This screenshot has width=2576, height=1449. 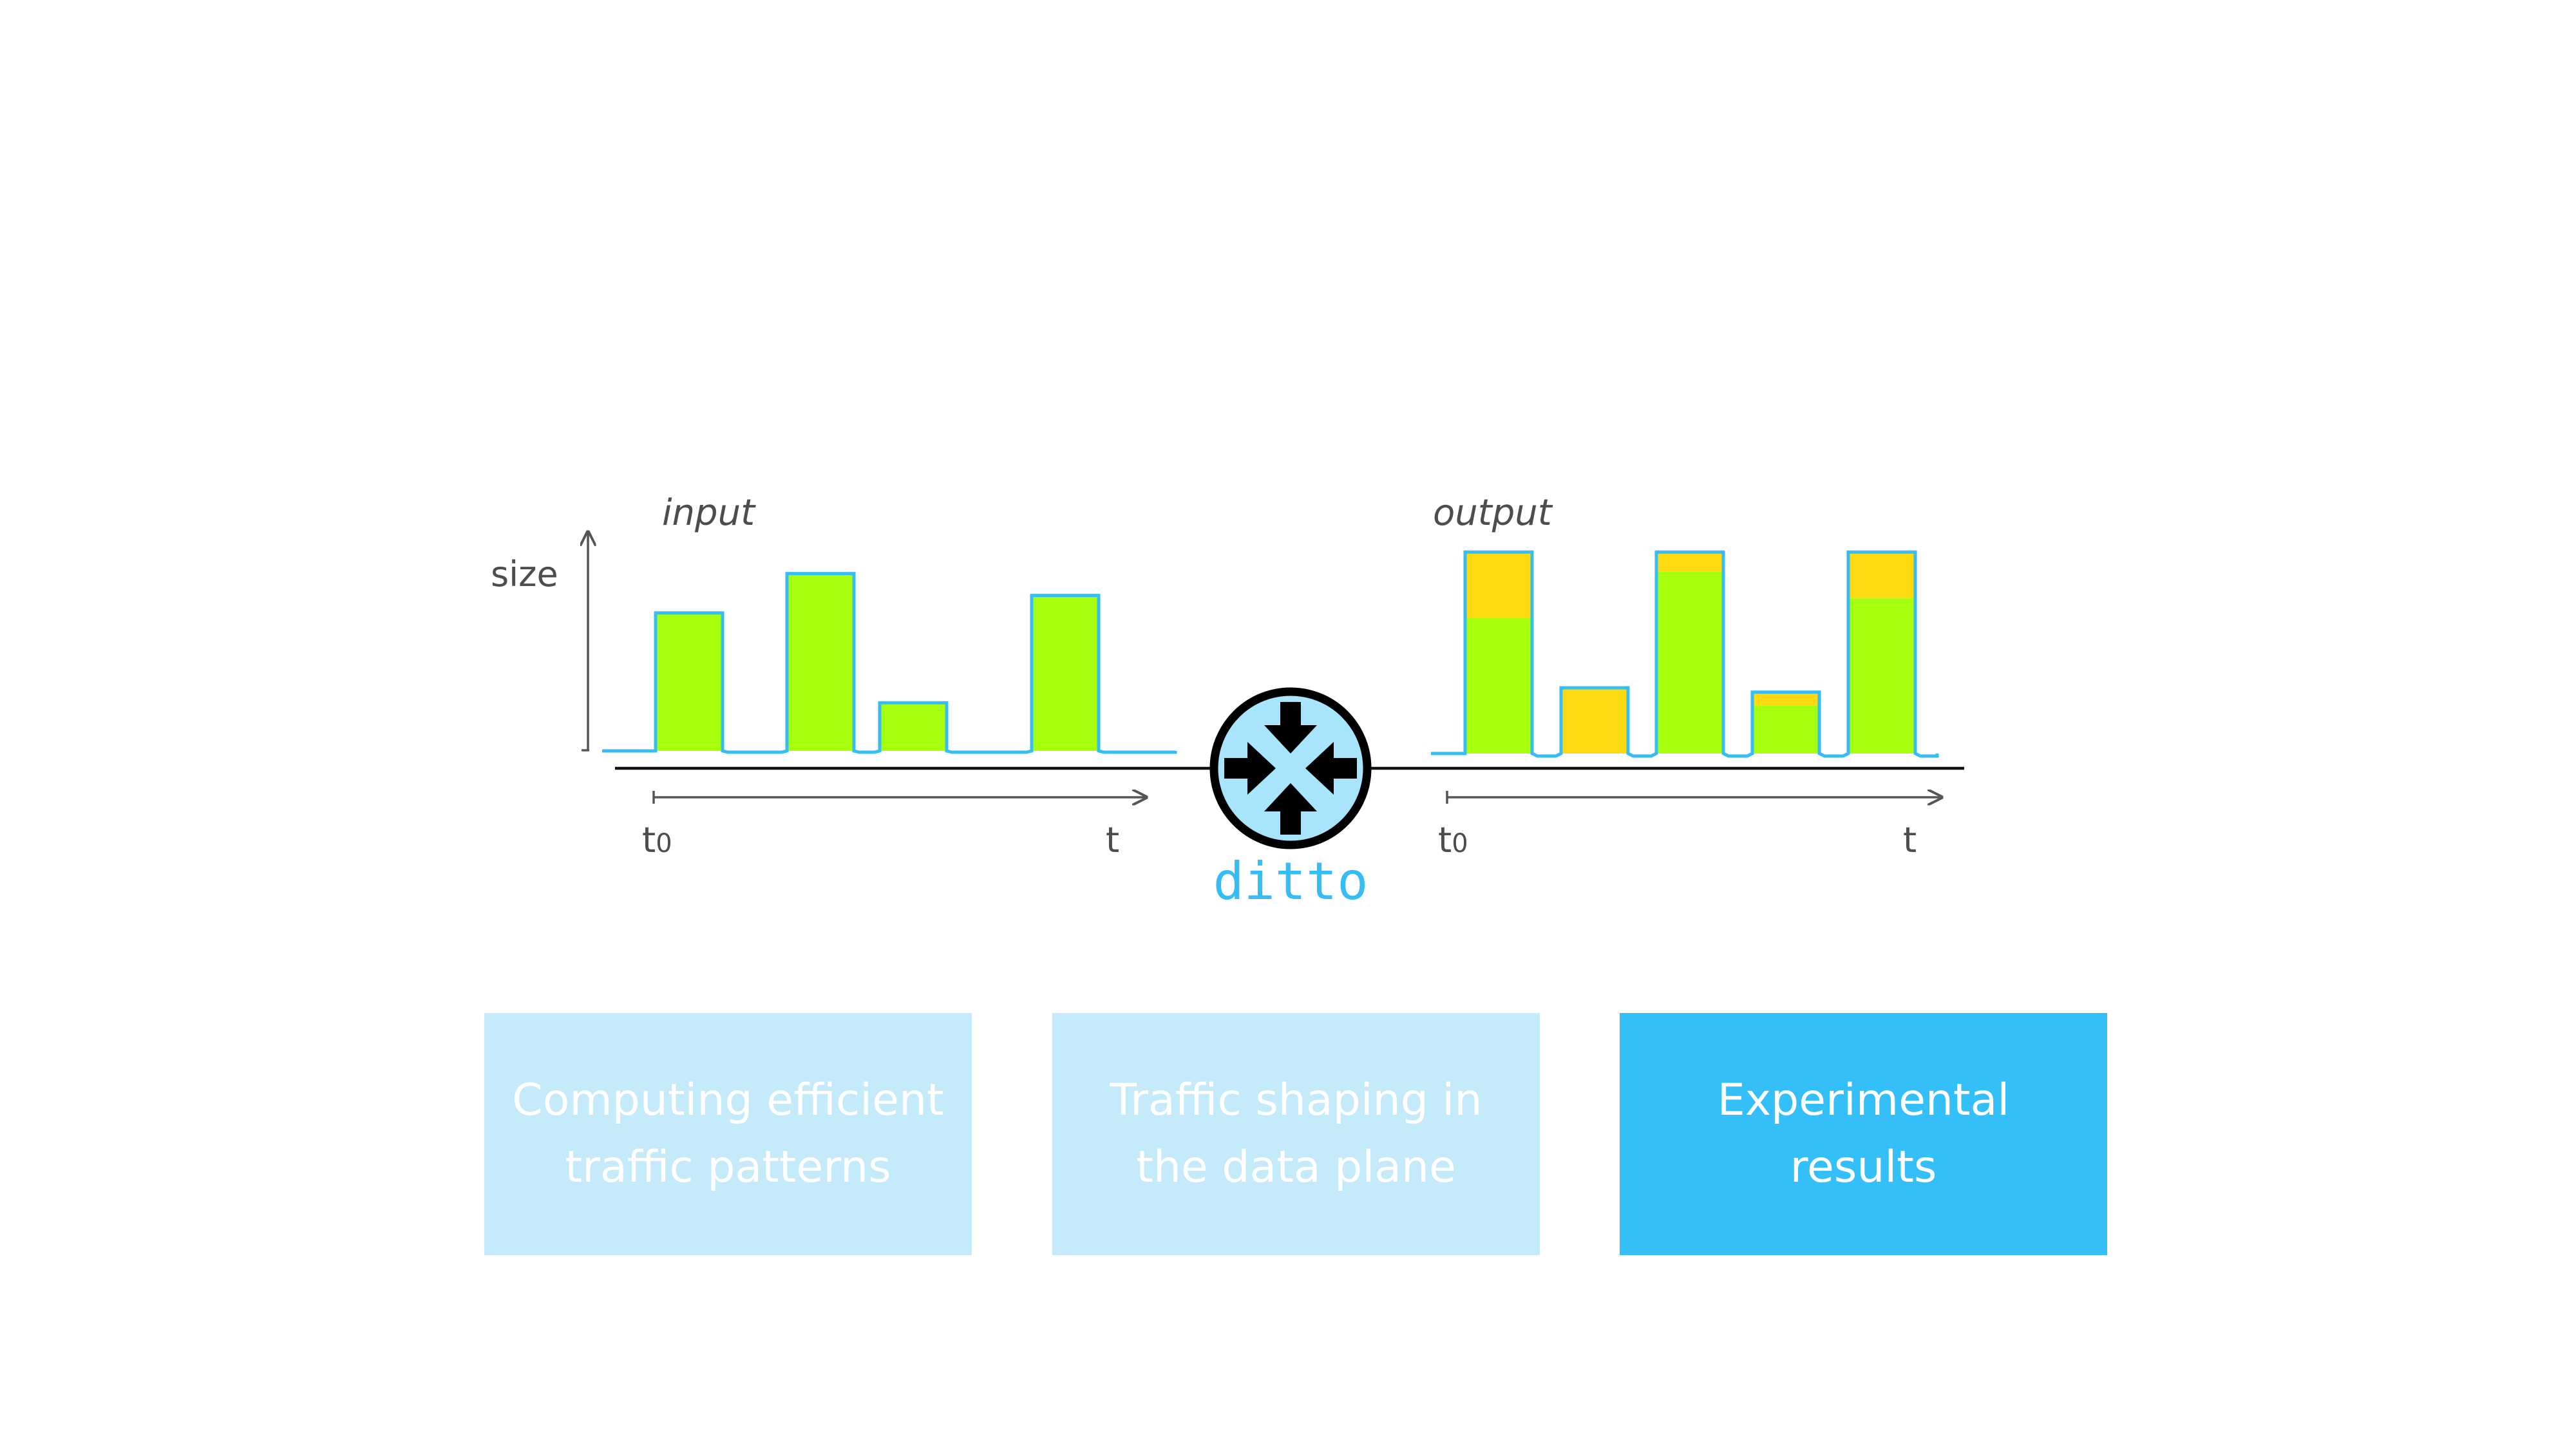 I want to click on output-t0-label: t0, so click(x=1453, y=840).